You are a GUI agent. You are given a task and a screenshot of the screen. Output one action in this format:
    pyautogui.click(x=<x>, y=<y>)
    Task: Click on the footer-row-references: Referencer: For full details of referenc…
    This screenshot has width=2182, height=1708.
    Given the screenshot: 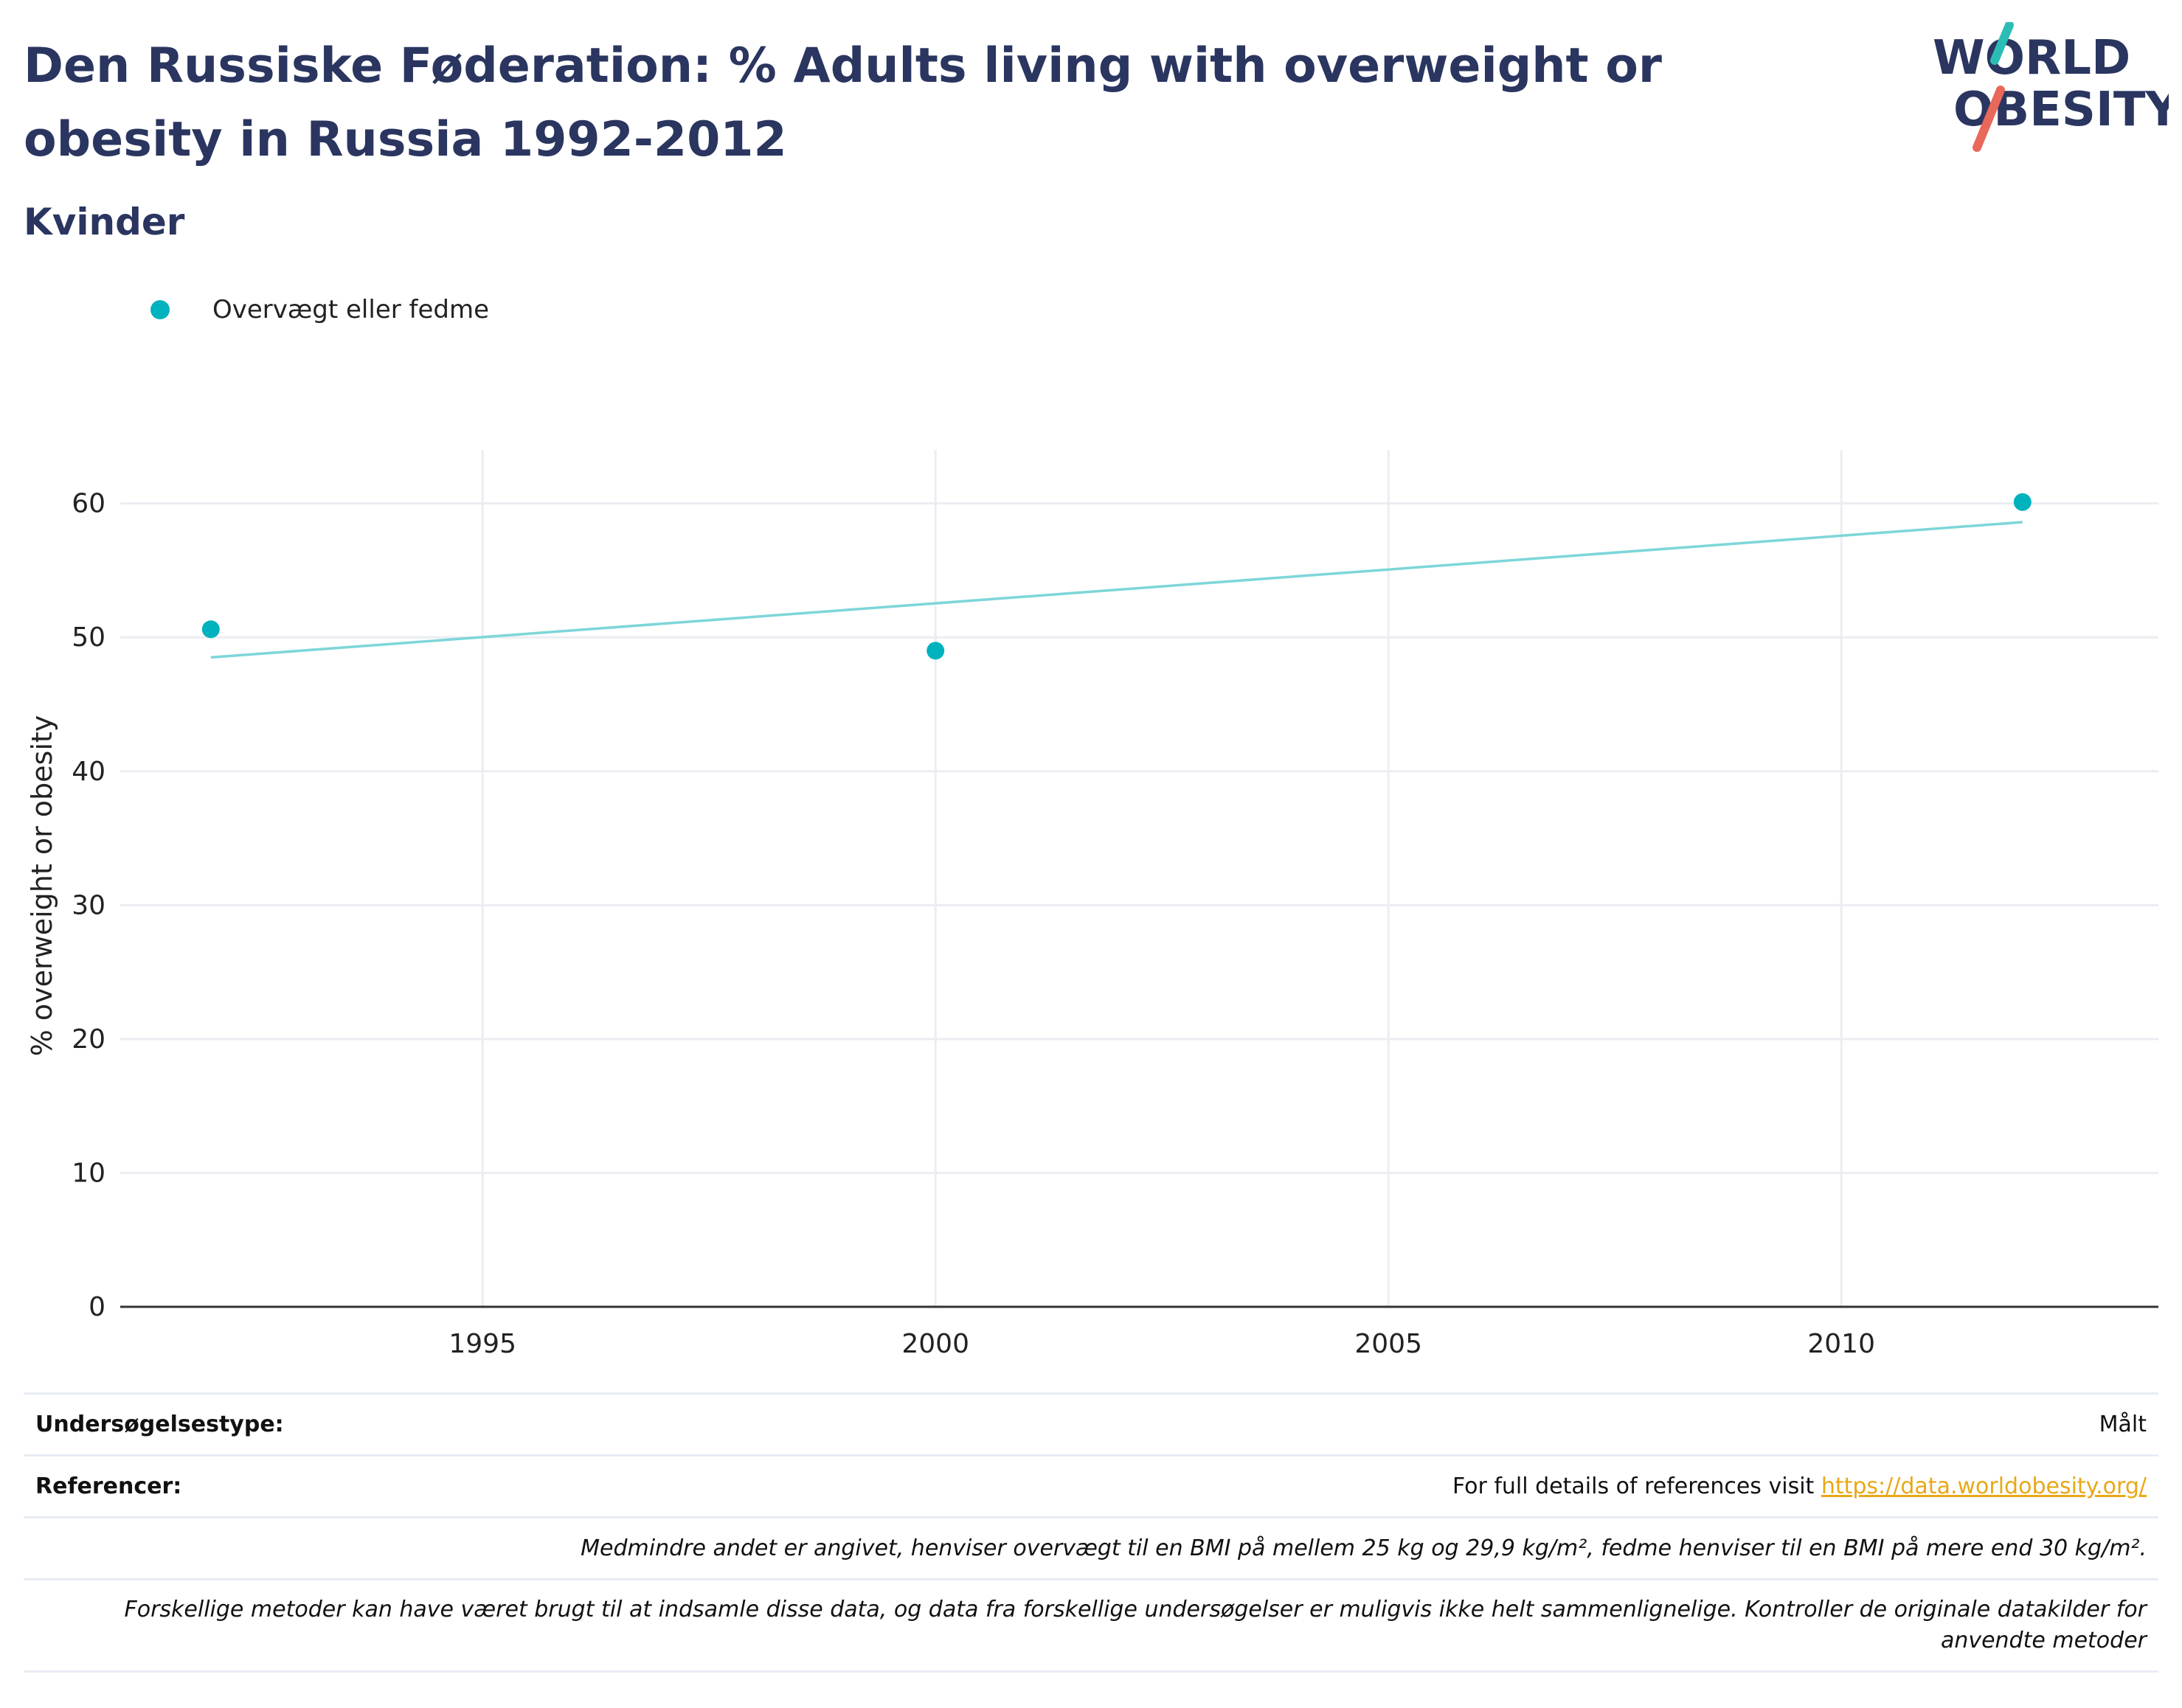 What is the action you would take?
    pyautogui.click(x=1091, y=1485)
    